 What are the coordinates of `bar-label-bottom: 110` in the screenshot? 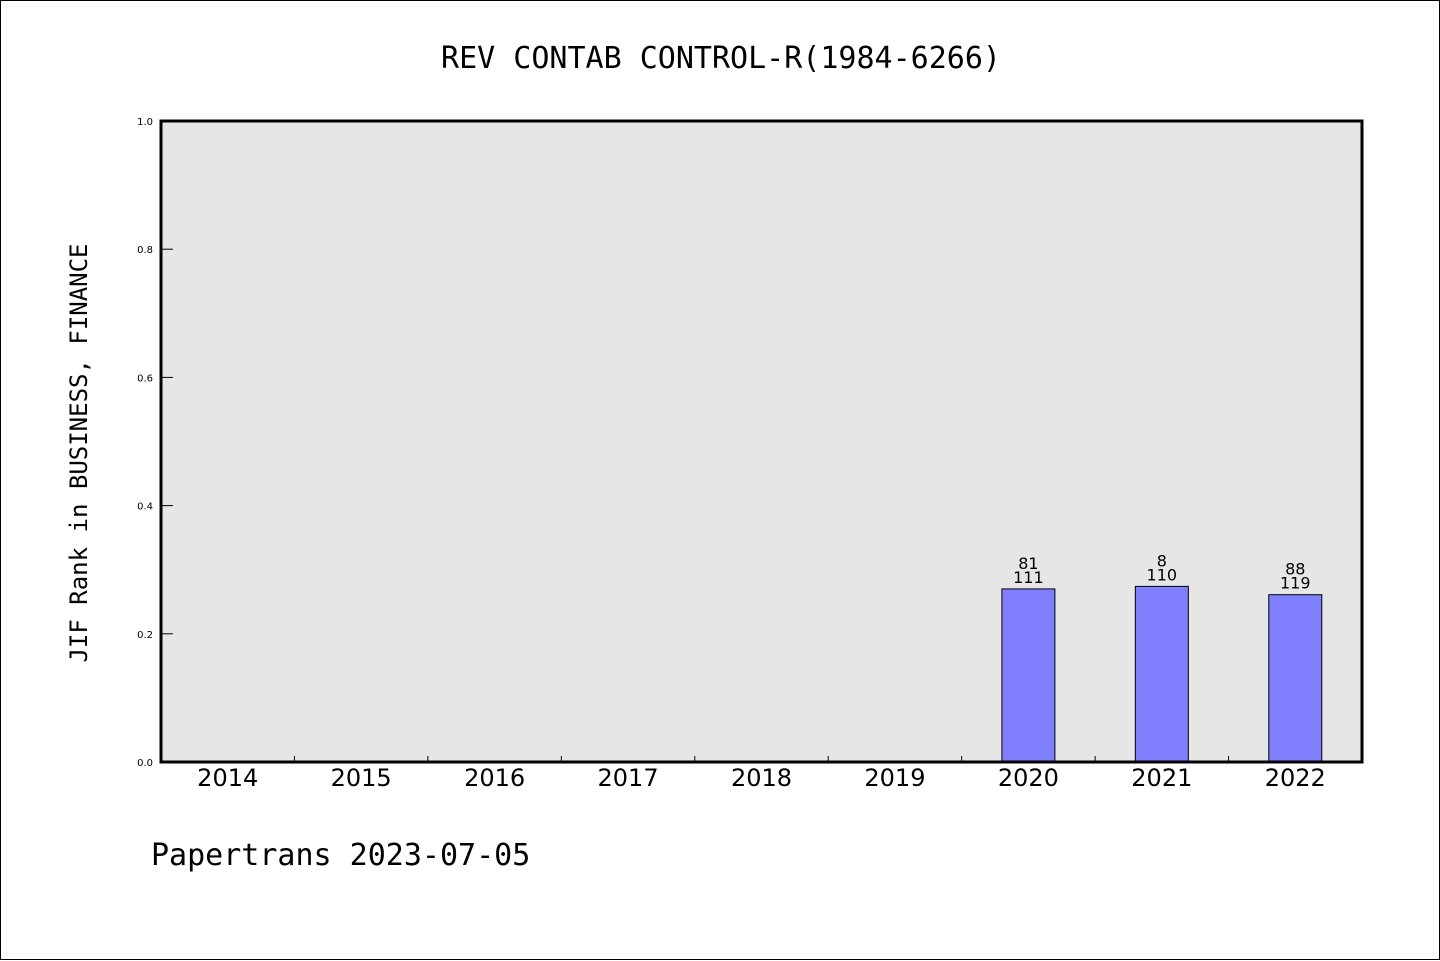 It's located at (1162, 574).